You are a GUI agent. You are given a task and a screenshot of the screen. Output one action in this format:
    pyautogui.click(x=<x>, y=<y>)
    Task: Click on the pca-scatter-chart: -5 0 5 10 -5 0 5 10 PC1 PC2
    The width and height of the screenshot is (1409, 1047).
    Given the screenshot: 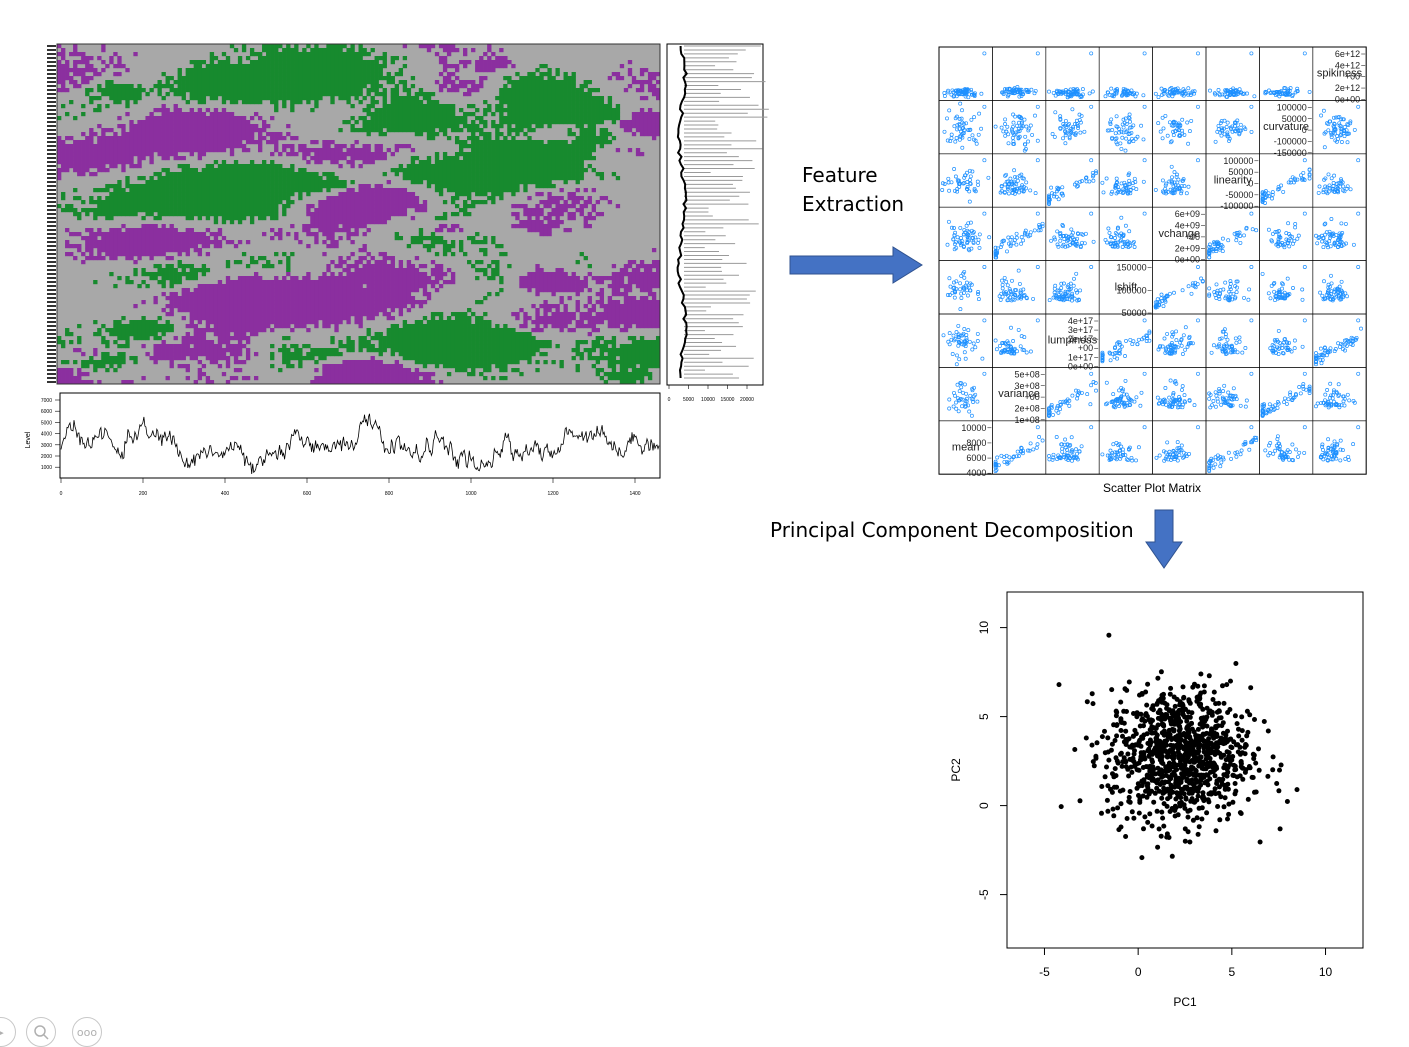 What is the action you would take?
    pyautogui.click(x=1156, y=800)
    